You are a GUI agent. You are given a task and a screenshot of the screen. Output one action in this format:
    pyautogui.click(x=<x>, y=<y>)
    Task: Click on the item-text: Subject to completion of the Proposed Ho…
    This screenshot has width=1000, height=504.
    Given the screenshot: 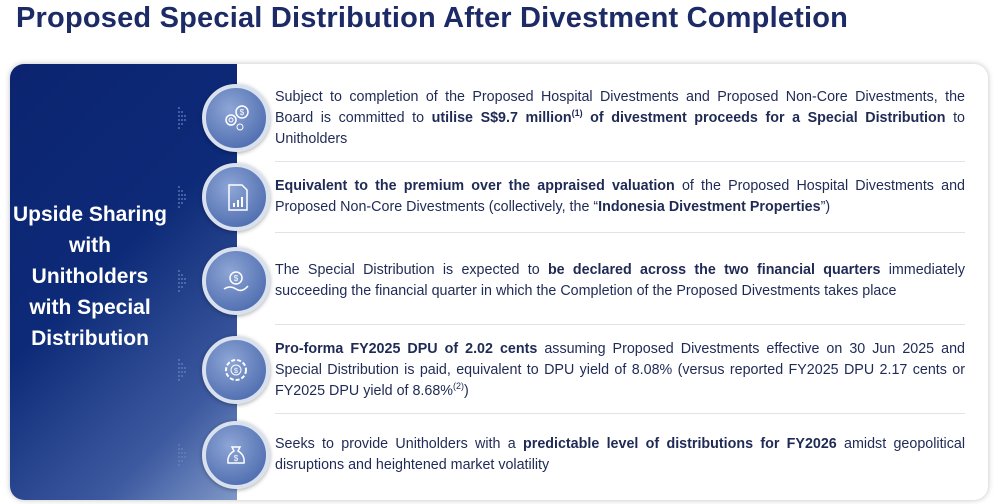 What is the action you would take?
    pyautogui.click(x=620, y=118)
    